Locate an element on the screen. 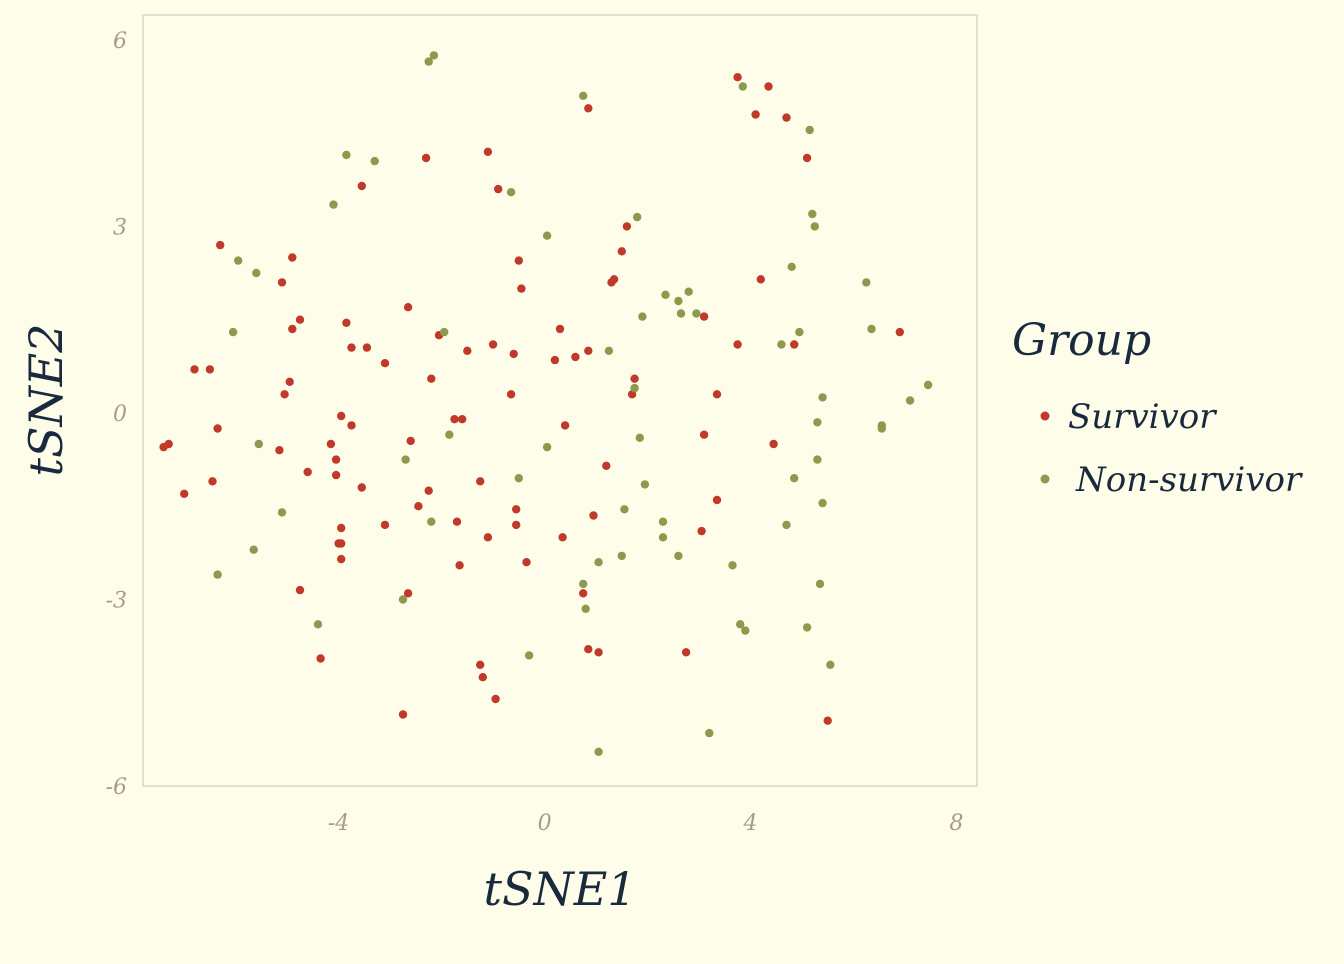 The width and height of the screenshot is (1344, 964). legend-title: Group is located at coordinates (1081, 340).